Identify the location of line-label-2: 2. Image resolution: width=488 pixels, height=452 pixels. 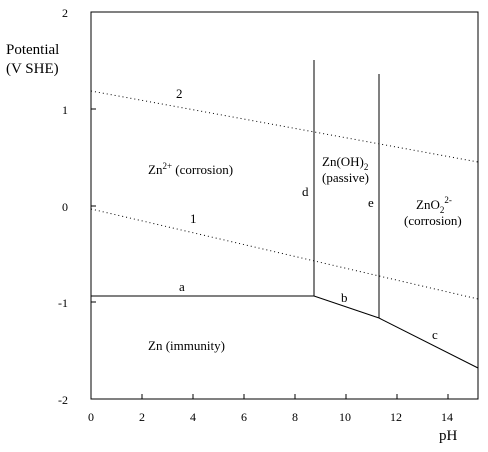
(179, 93).